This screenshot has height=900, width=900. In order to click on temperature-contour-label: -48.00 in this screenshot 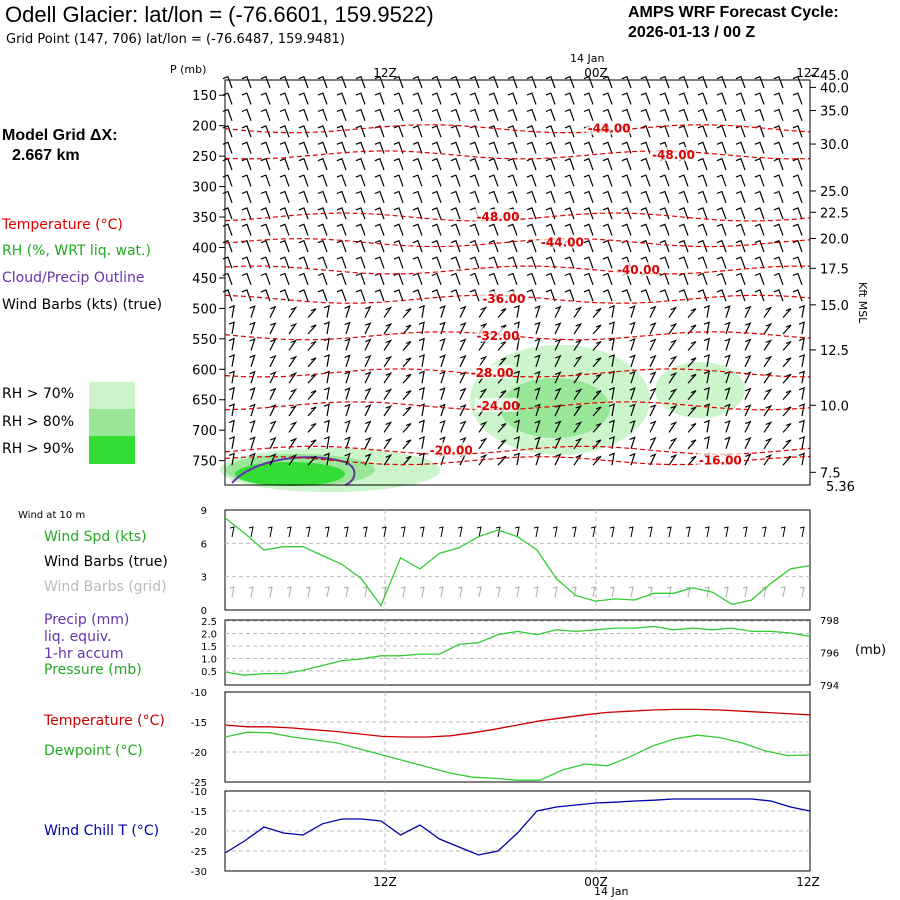, I will do `click(673, 155)`.